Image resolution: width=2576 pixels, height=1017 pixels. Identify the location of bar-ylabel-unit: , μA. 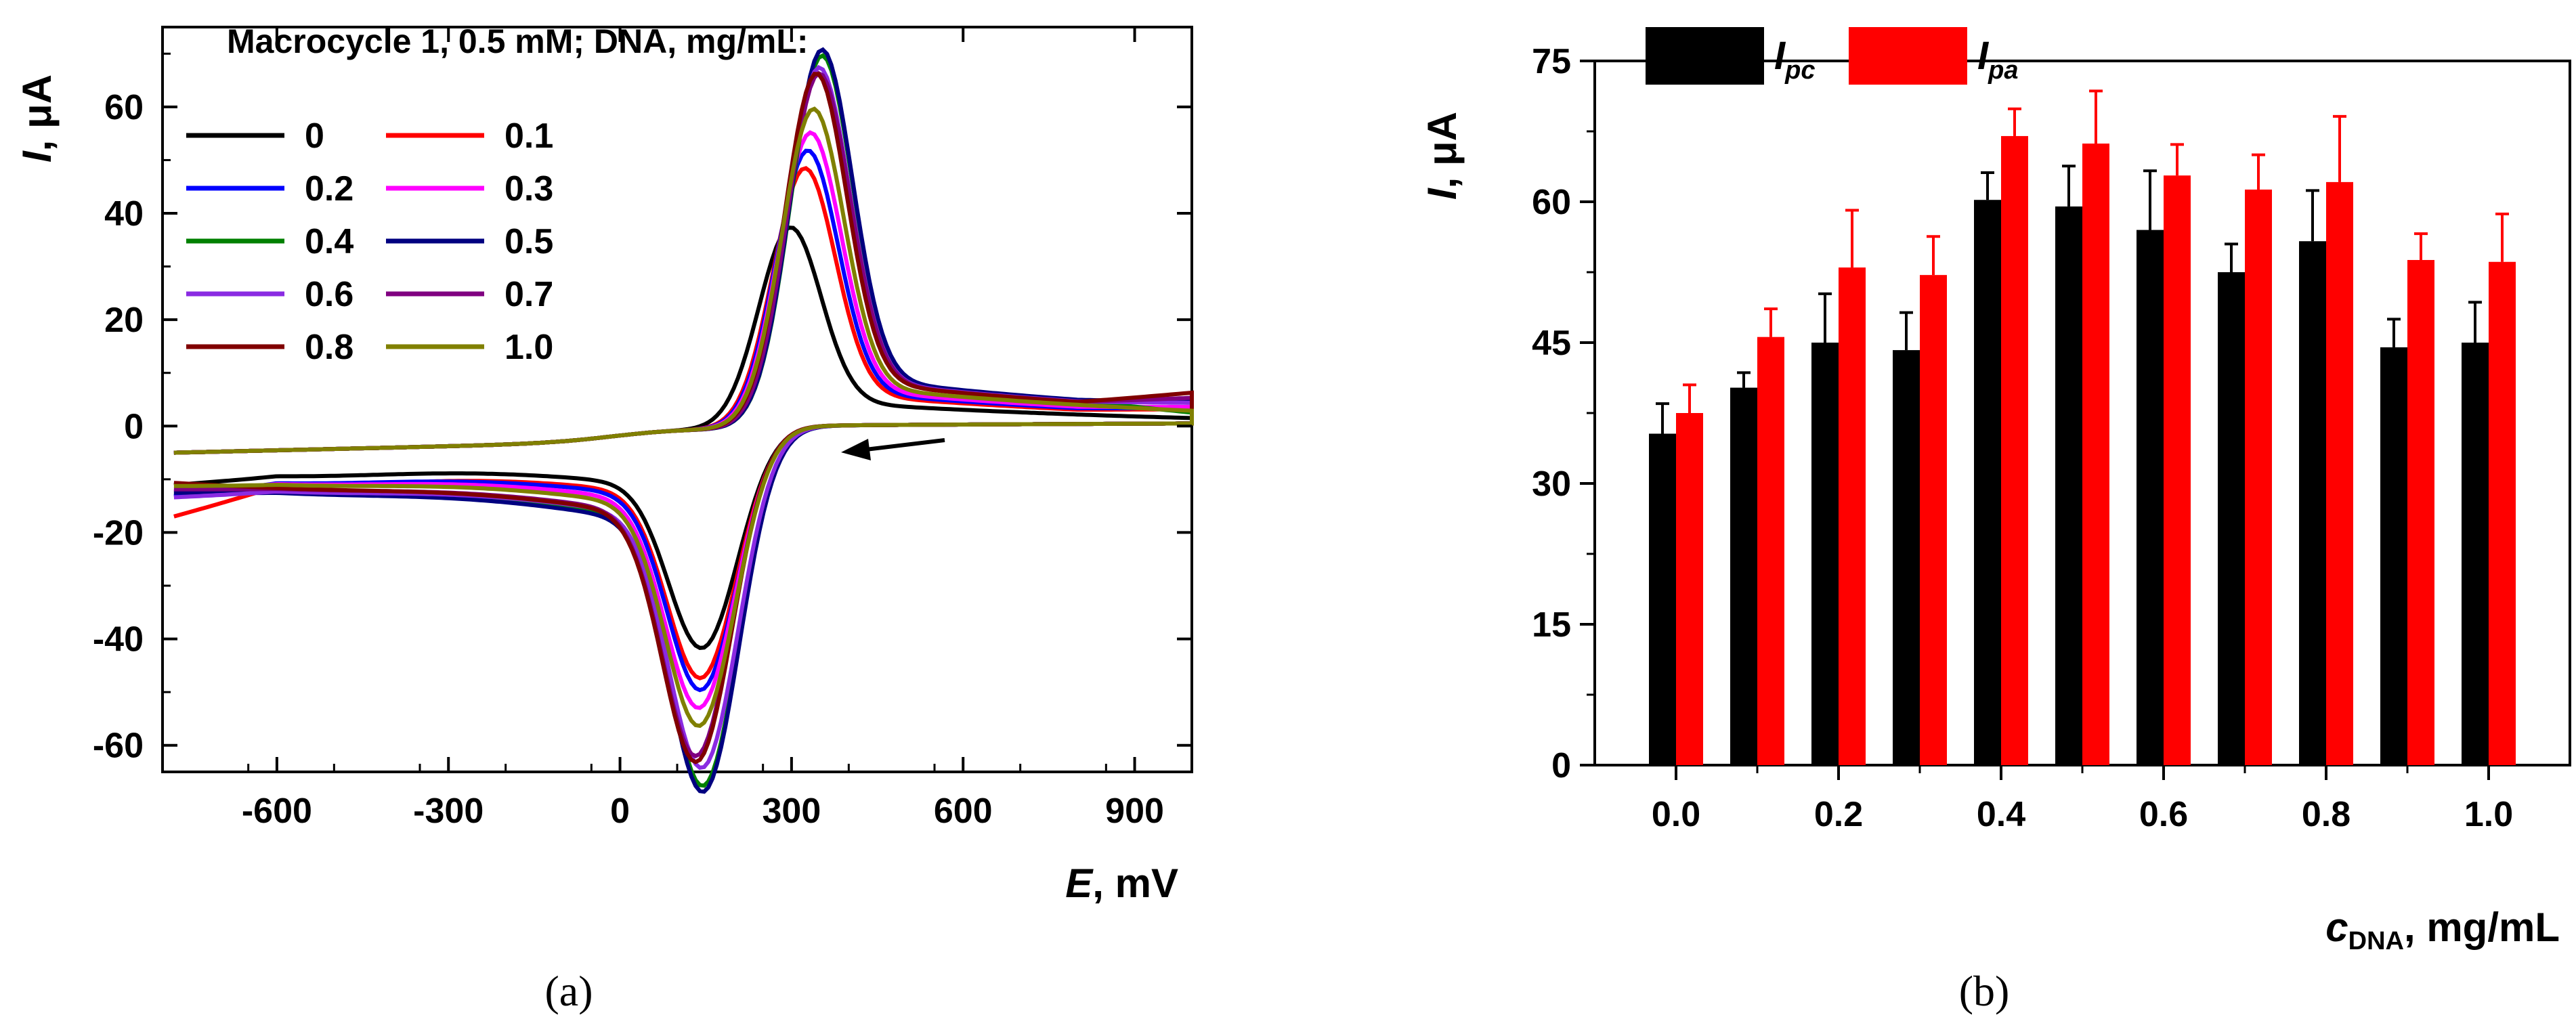
(1442, 150).